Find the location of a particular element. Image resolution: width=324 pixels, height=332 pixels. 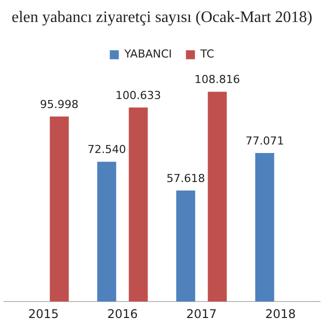

chart-title: elen yabancı ziyaretçi sayısı (Ocak-Mart 2018) is located at coordinates (162, 17).